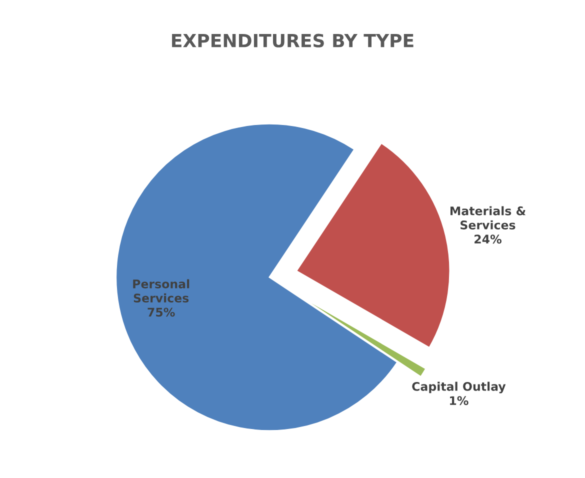 Image resolution: width=585 pixels, height=478 pixels. Describe the element at coordinates (161, 291) in the screenshot. I see `slice-label: Personal Services` at that location.